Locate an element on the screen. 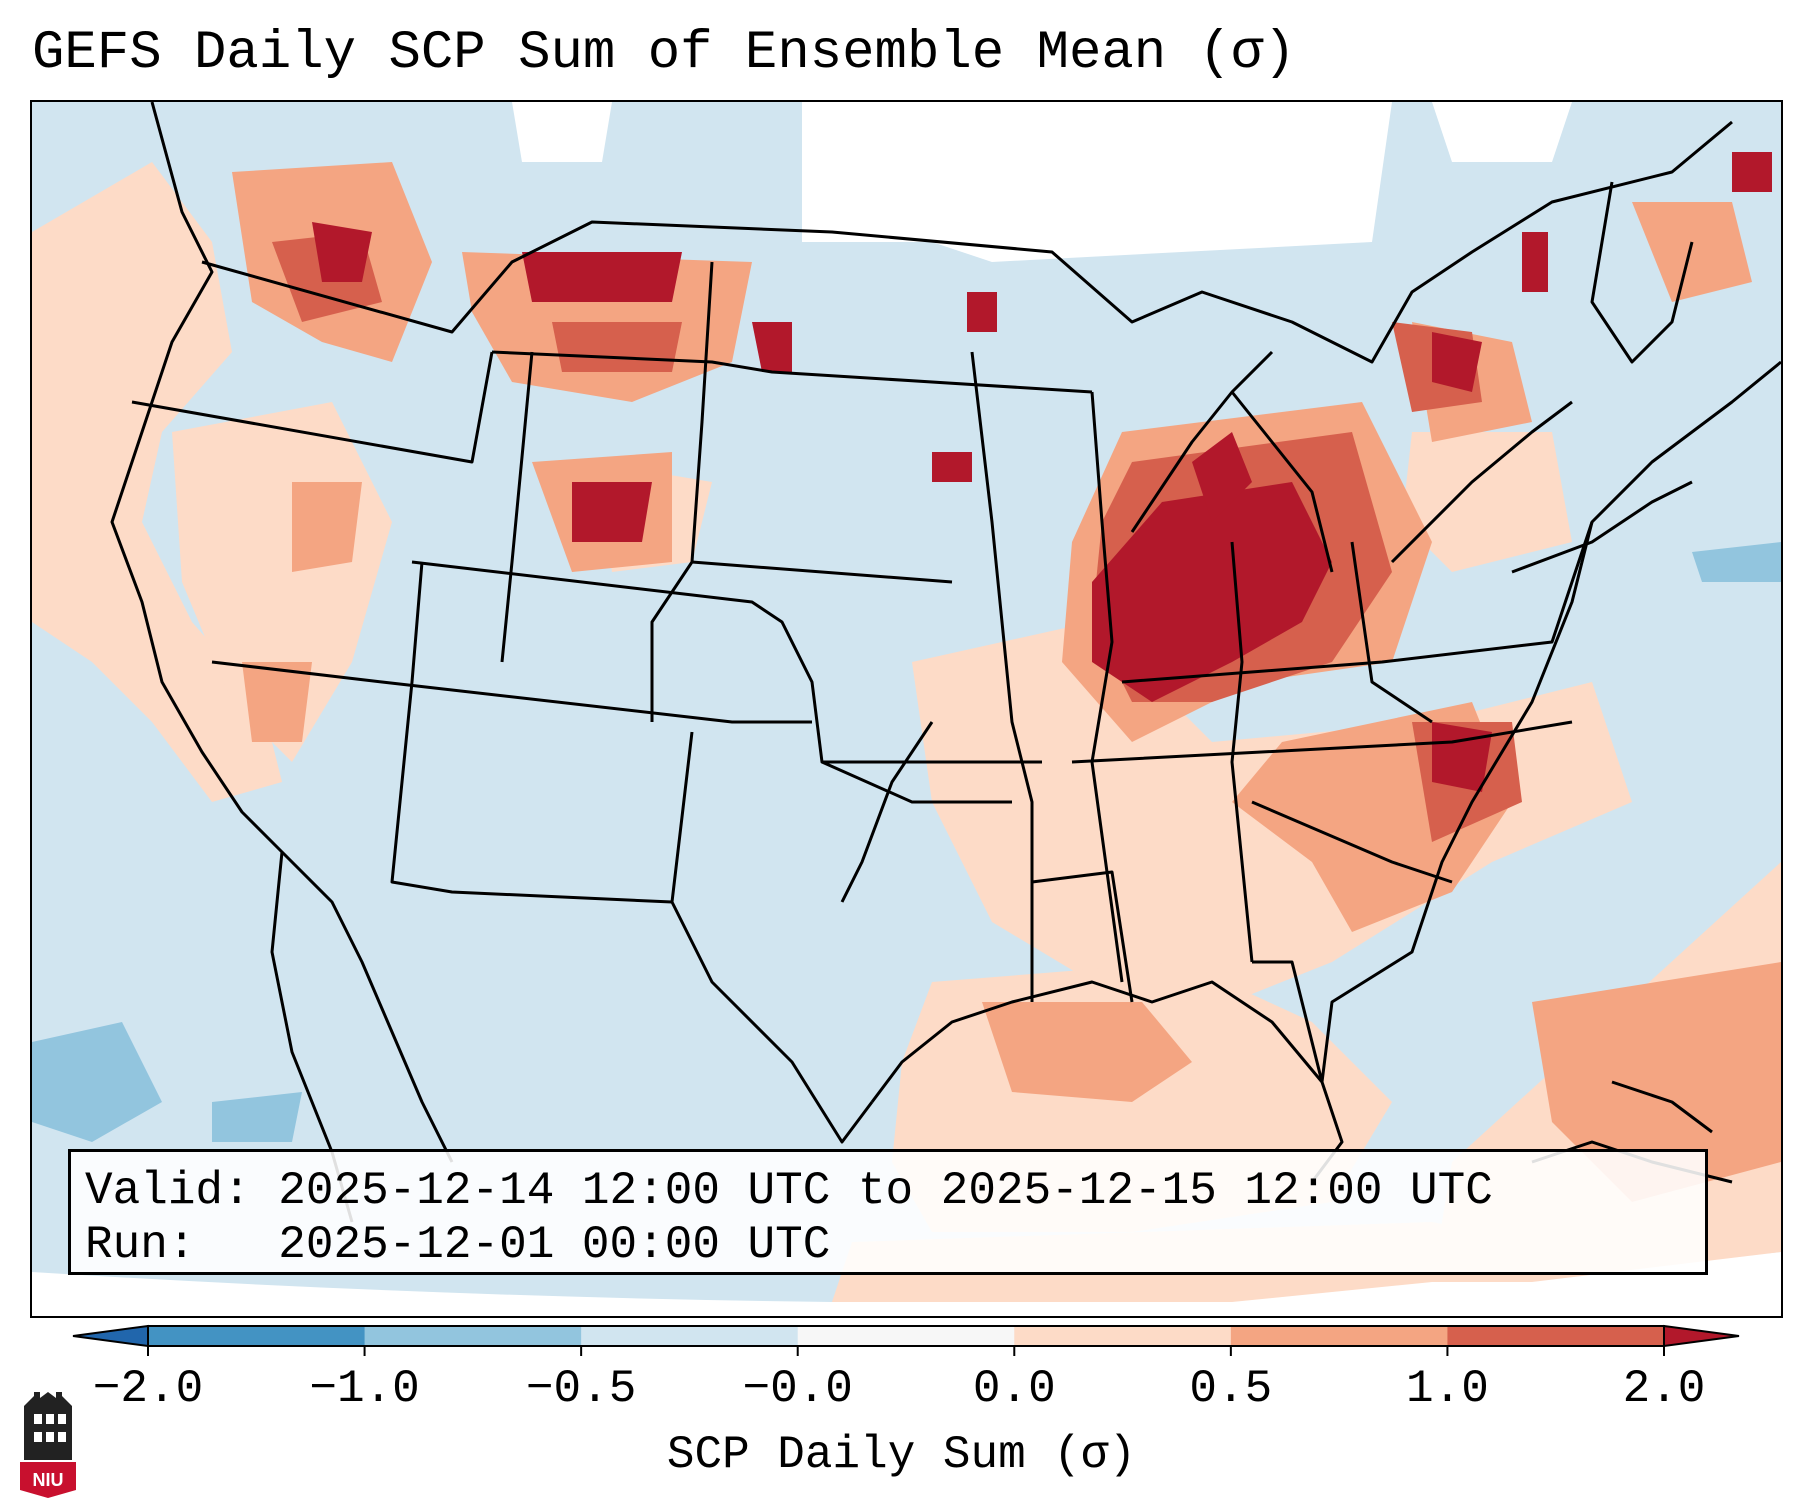  colorbar-under-extend is located at coordinates (110, 1336).